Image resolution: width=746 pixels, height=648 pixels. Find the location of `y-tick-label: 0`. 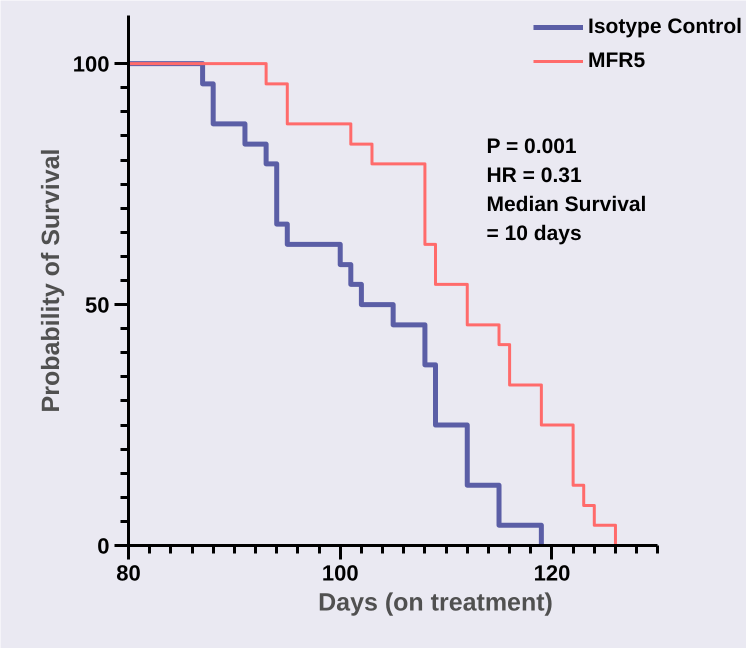

y-tick-label: 0 is located at coordinates (103, 546).